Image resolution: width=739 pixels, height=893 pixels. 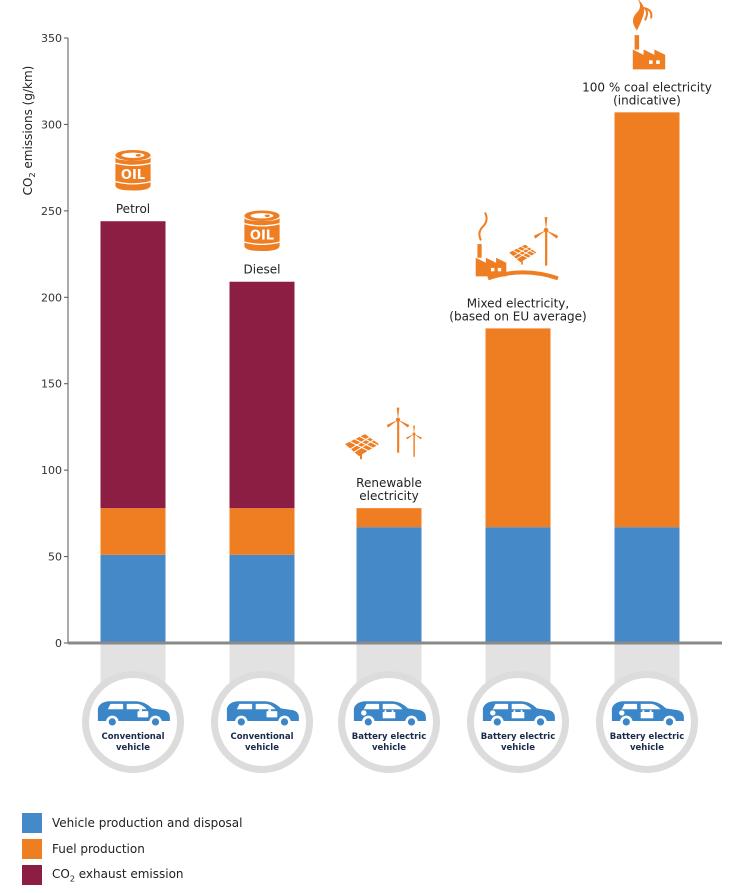 I want to click on legend-swatch-fuel, so click(x=32, y=849).